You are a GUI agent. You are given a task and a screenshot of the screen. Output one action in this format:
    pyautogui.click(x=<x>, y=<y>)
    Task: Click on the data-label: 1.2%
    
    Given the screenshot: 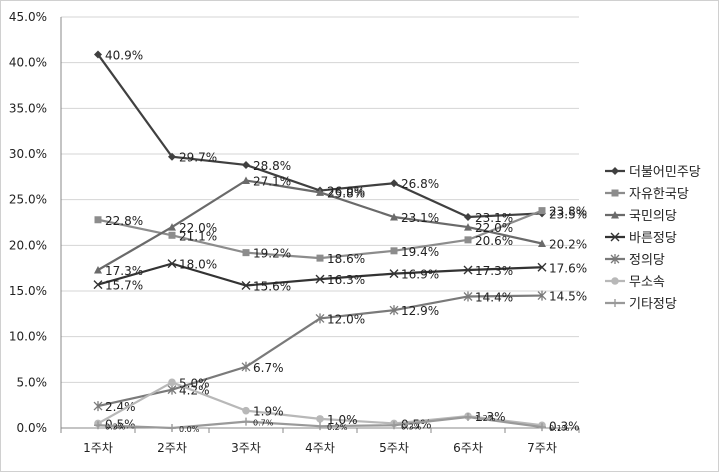 What is the action you would take?
    pyautogui.click(x=485, y=418)
    